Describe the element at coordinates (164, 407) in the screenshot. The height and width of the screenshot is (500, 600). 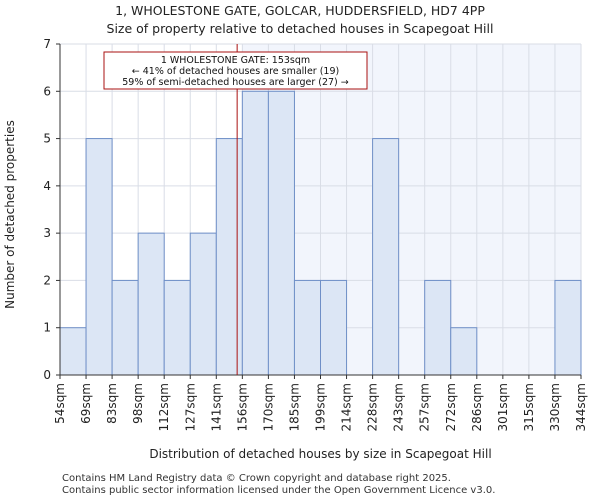
I see `x-tick-label: 112sqm` at that location.